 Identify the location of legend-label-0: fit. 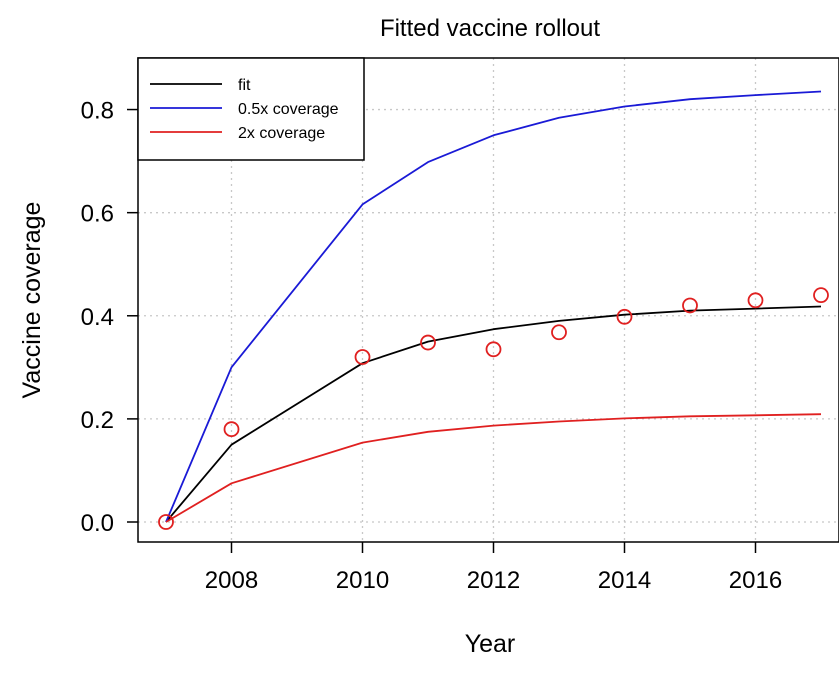
(244, 85).